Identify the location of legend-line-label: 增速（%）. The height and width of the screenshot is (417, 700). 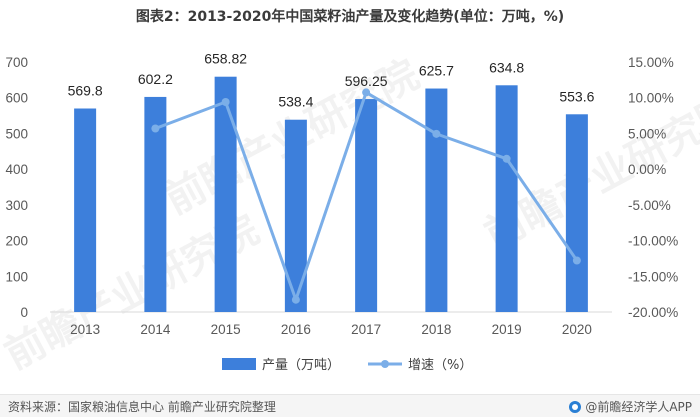
(440, 365).